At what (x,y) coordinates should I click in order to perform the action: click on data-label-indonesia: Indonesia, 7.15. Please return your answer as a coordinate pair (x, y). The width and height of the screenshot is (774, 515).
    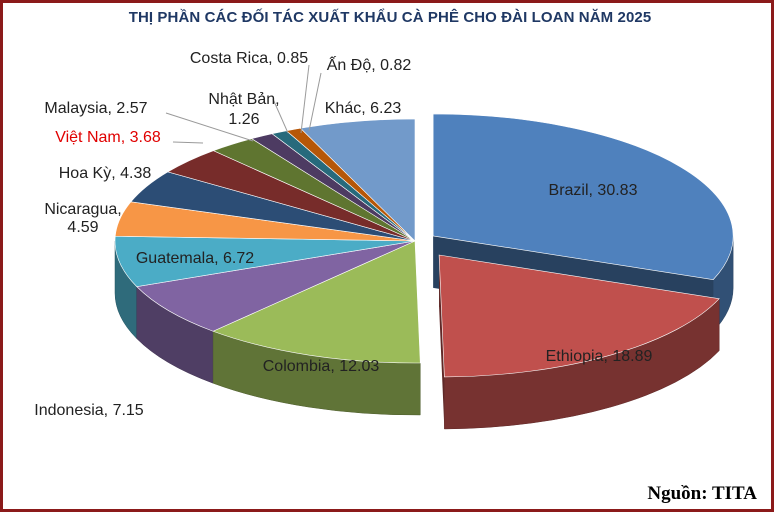
    Looking at the image, I should click on (89, 410).